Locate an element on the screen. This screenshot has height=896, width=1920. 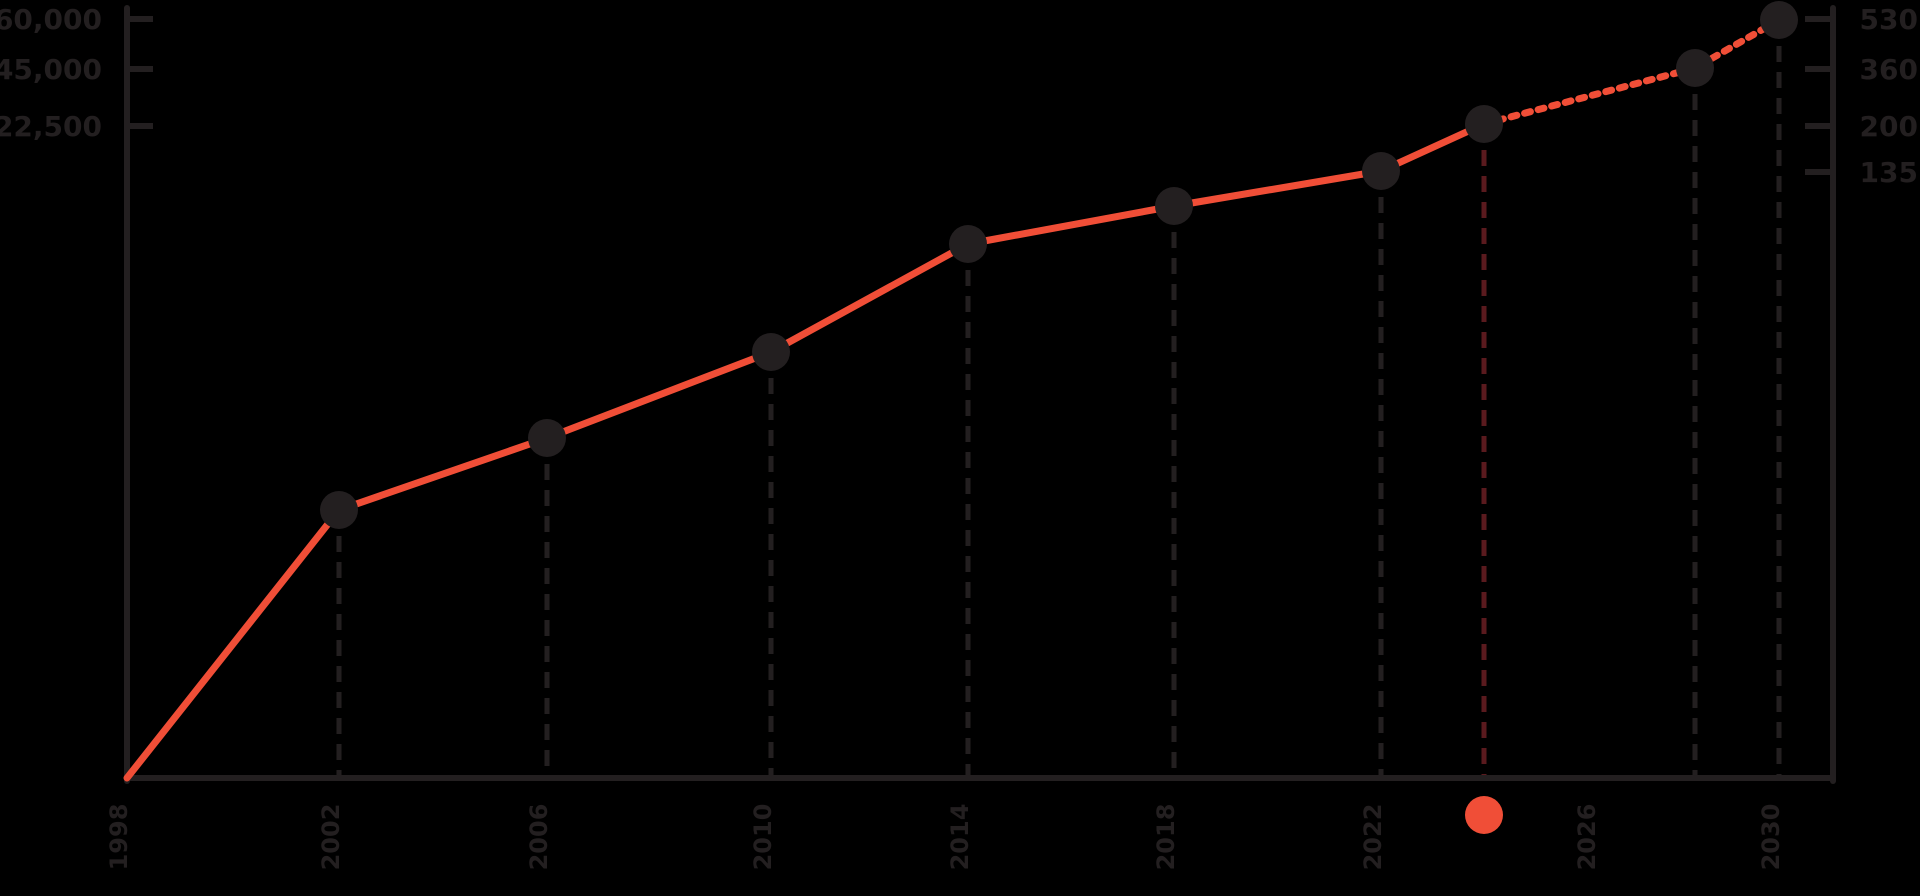
right-axis-labels: 530 360 200 135 is located at coordinates (1889, 96).